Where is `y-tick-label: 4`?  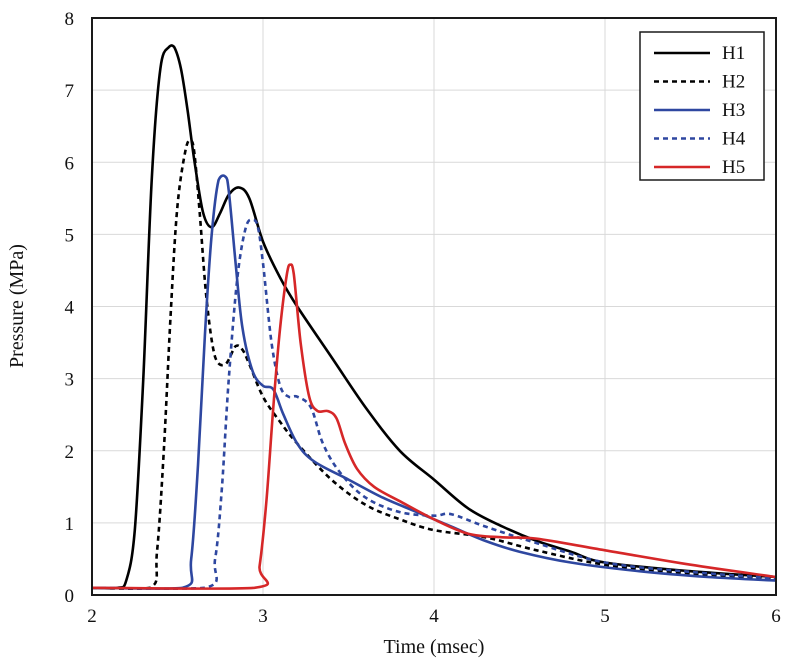
y-tick-label: 4 is located at coordinates (70, 308).